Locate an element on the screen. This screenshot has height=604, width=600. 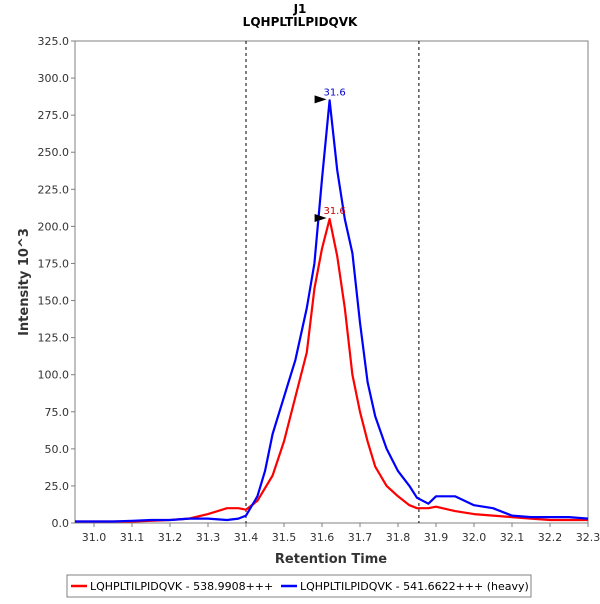
x-tick-label: 31.2 is located at coordinates (170, 537).